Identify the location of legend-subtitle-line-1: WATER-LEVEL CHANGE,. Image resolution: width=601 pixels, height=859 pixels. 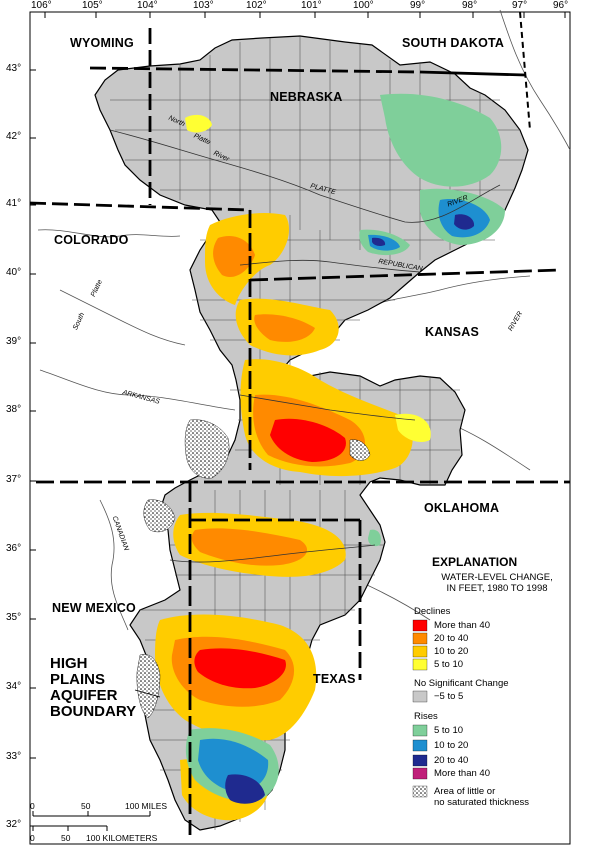
(497, 577).